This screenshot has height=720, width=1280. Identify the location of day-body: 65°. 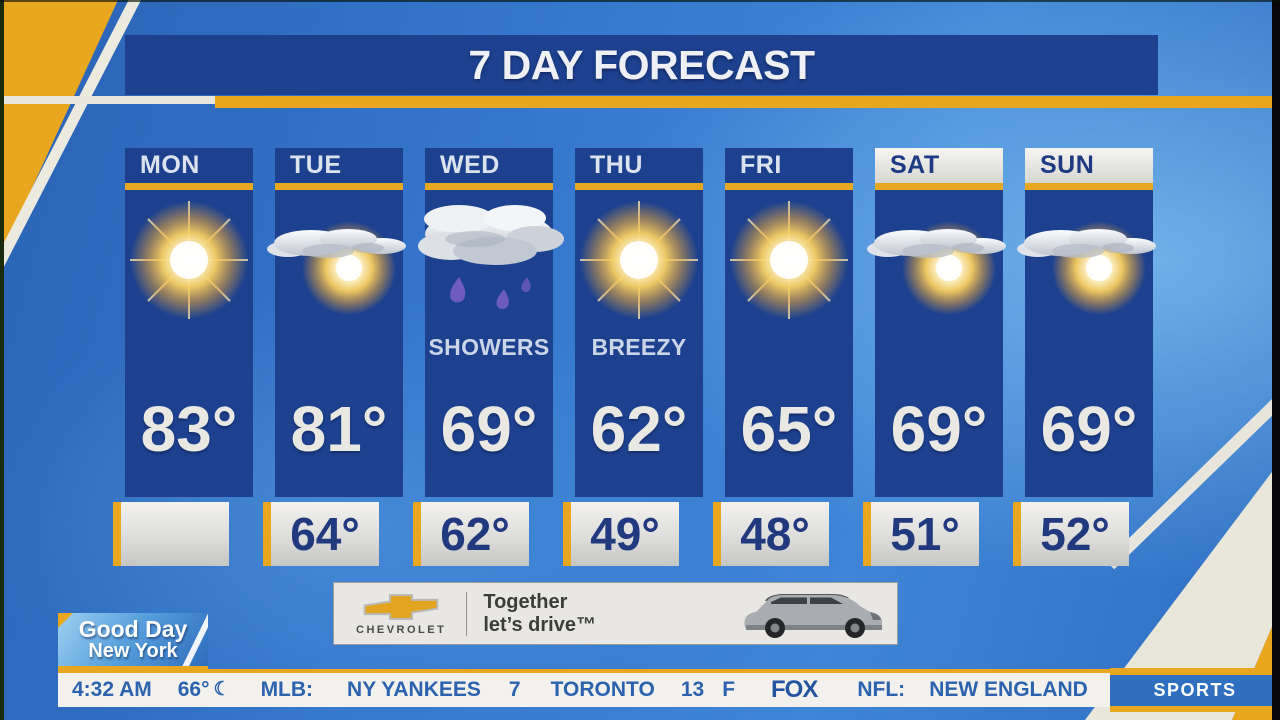
(789, 343).